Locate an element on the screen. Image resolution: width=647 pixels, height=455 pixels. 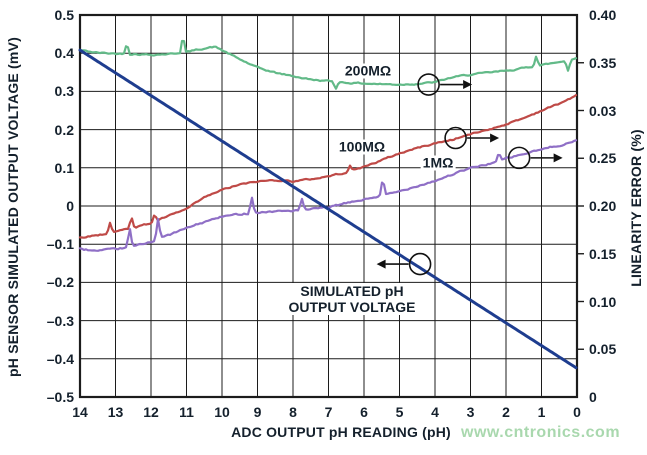
curve-label-100mohm: 100MΩ is located at coordinates (362, 146).